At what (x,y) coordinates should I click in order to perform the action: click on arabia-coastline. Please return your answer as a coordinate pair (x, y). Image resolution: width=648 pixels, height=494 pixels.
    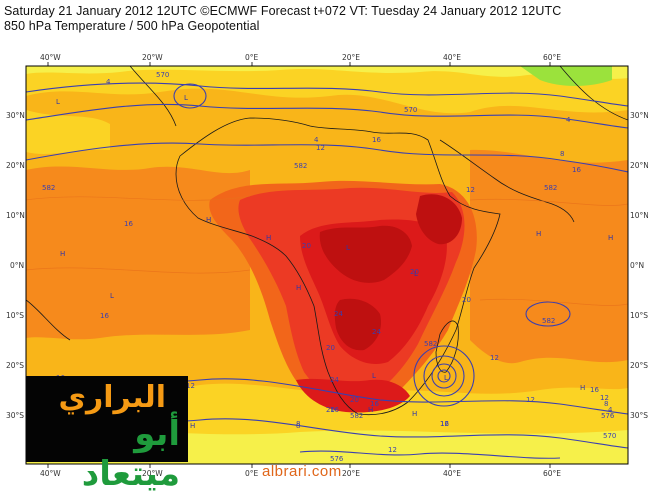
    Looking at the image, I should click on (507, 181).